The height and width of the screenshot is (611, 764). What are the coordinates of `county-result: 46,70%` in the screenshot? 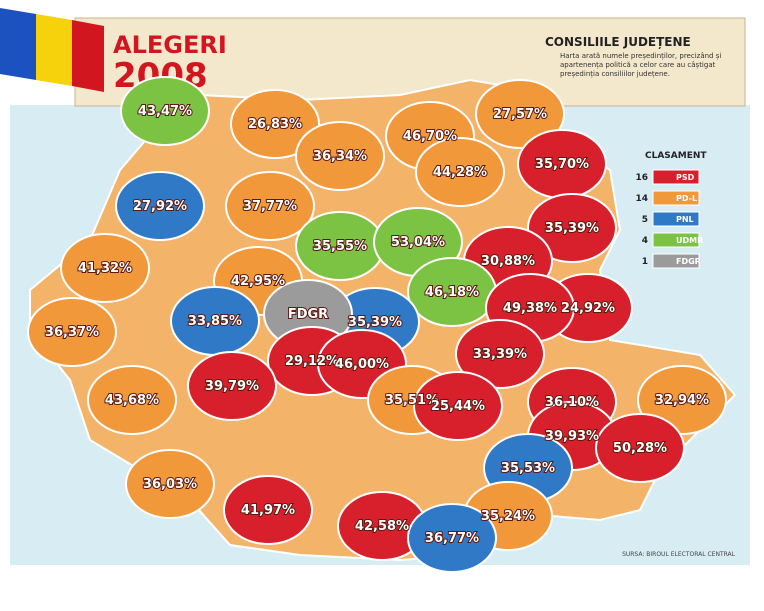 It's located at (430, 136).